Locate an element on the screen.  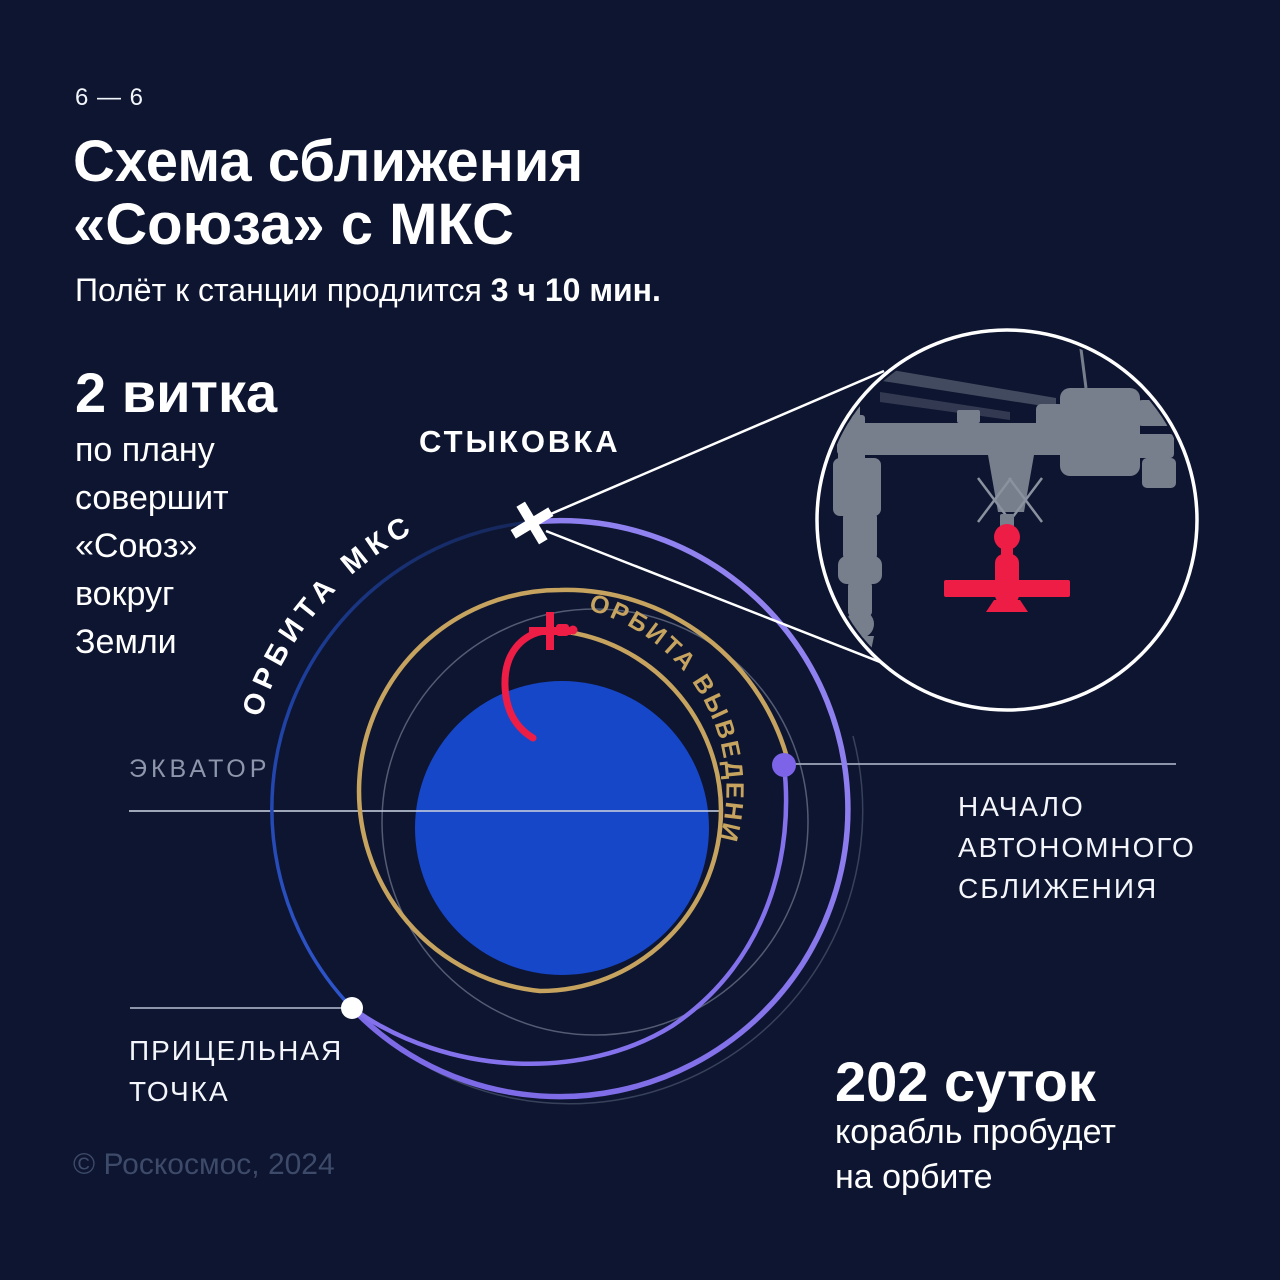
insertion-orbit-path is located at coordinates (574, 790).